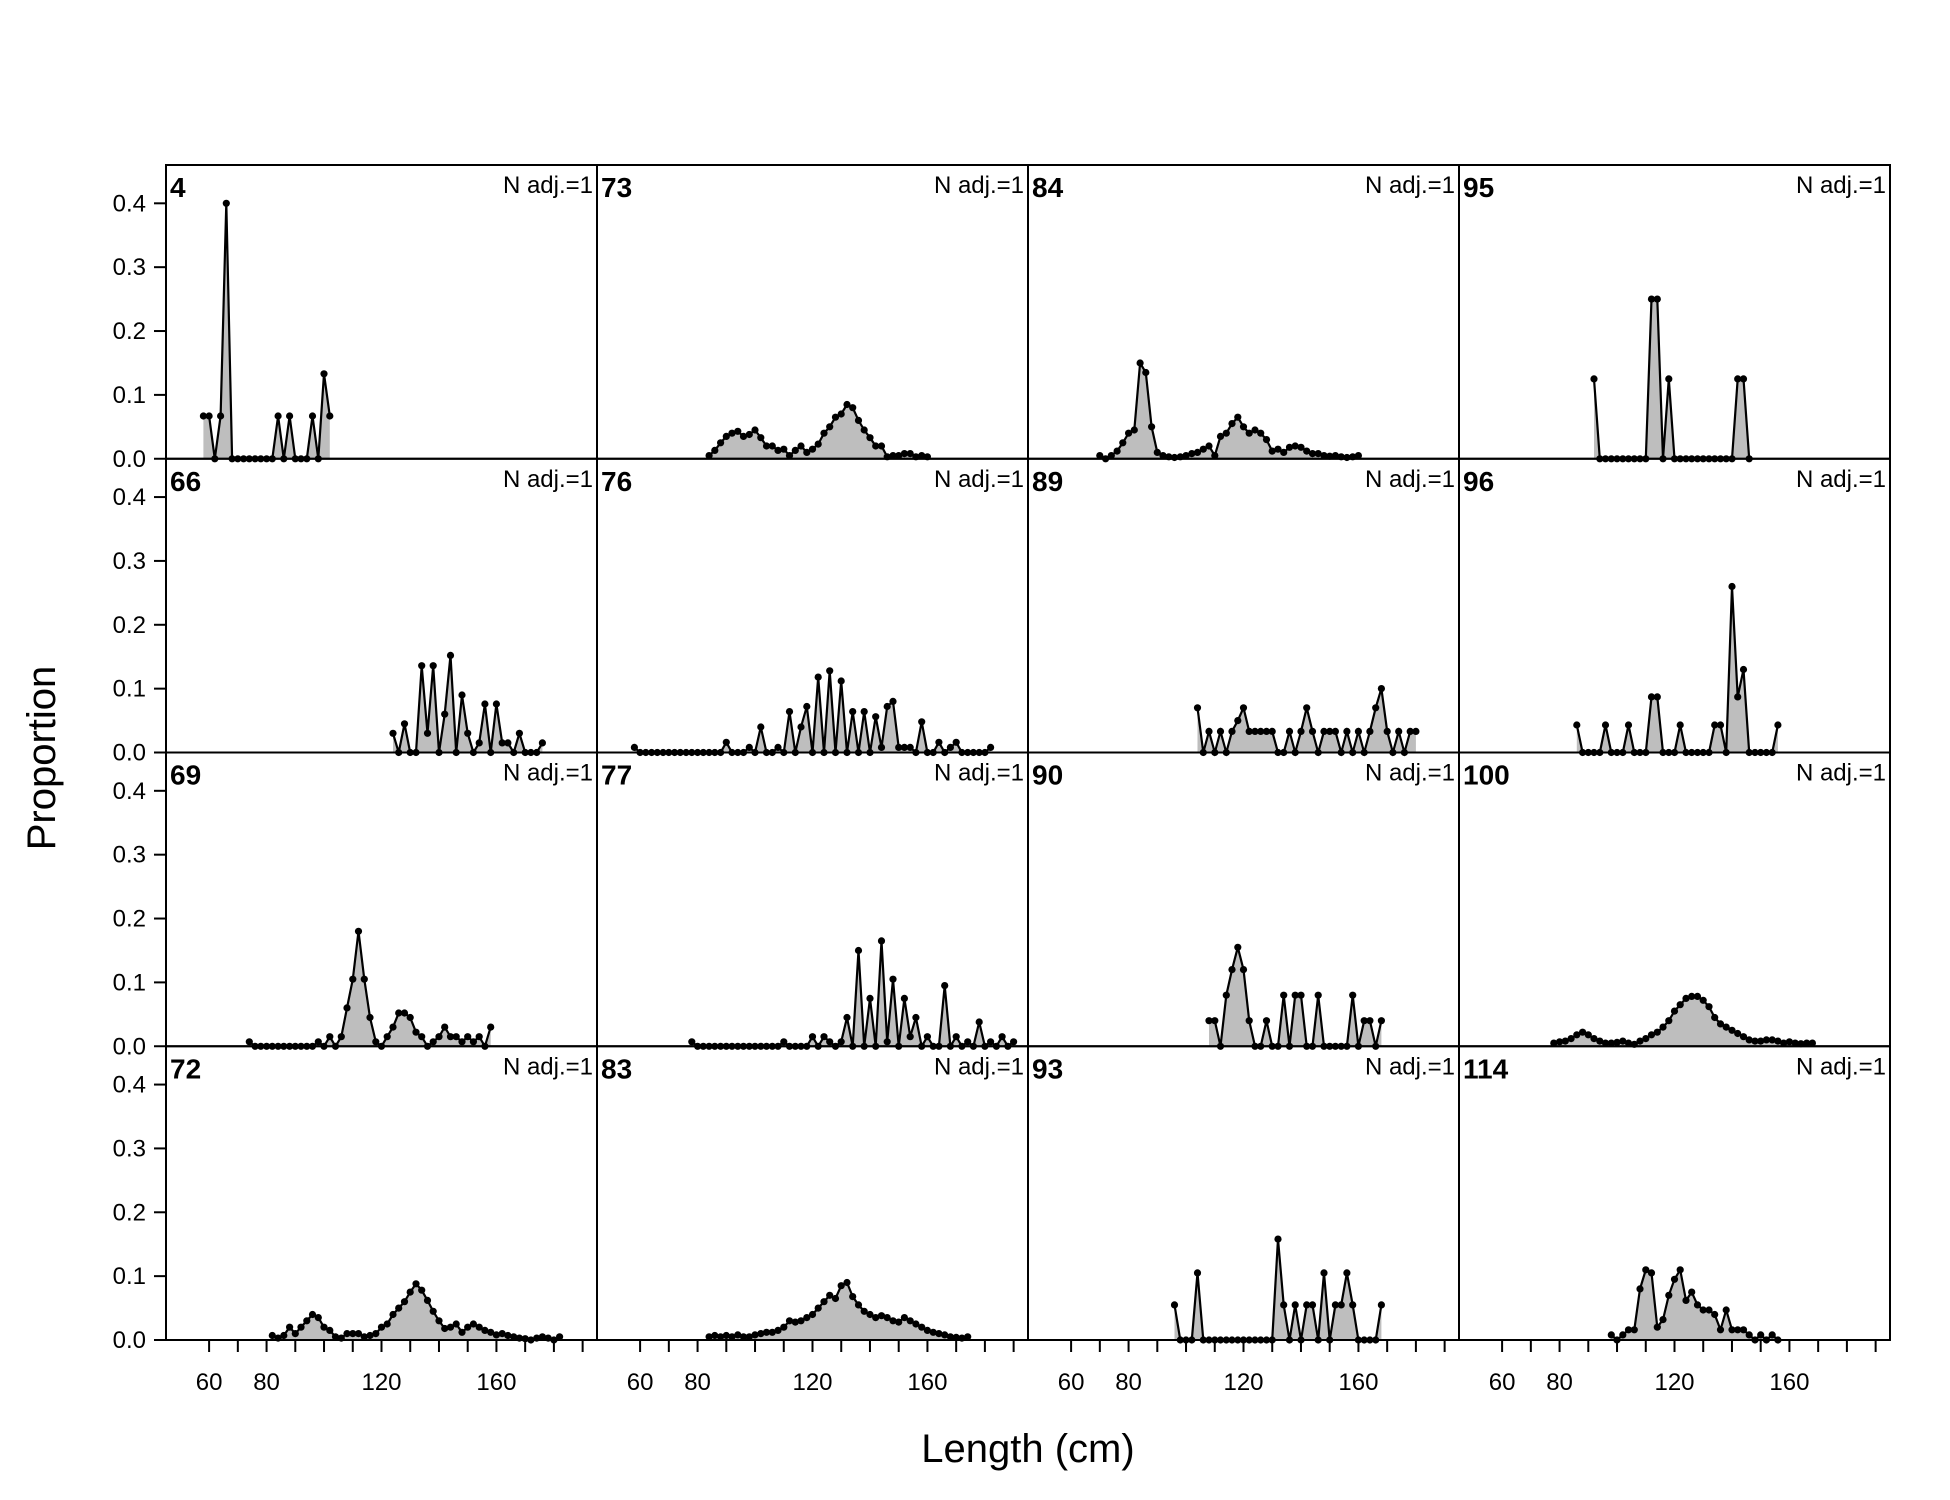 The width and height of the screenshot is (1950, 1500). What do you see at coordinates (129, 1276) in the screenshot?
I see `y-tick-label: 0.1` at bounding box center [129, 1276].